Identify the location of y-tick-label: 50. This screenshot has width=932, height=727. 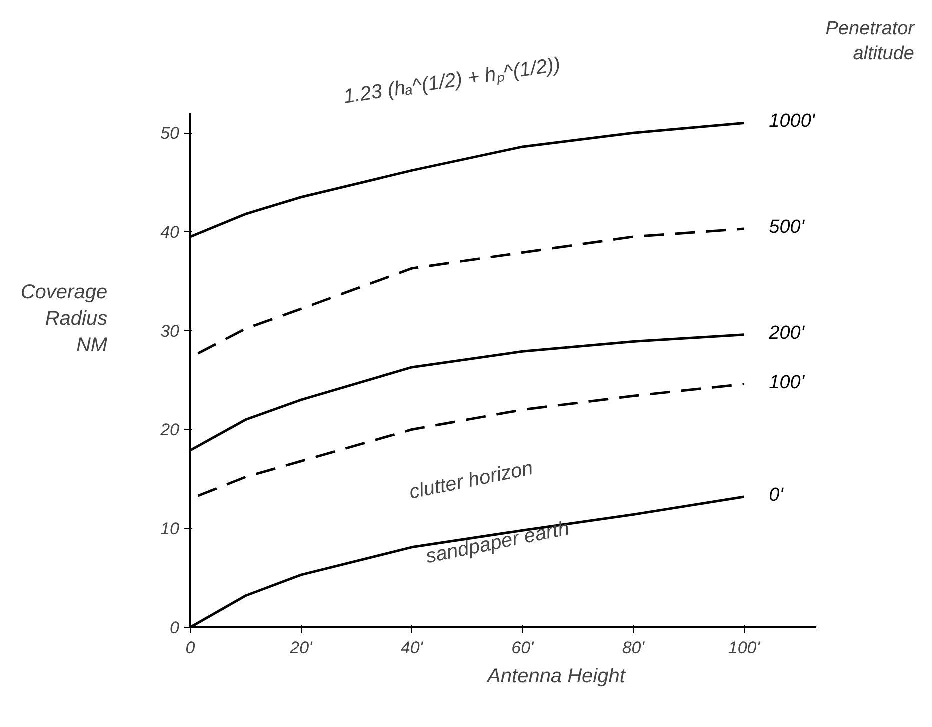
(170, 134).